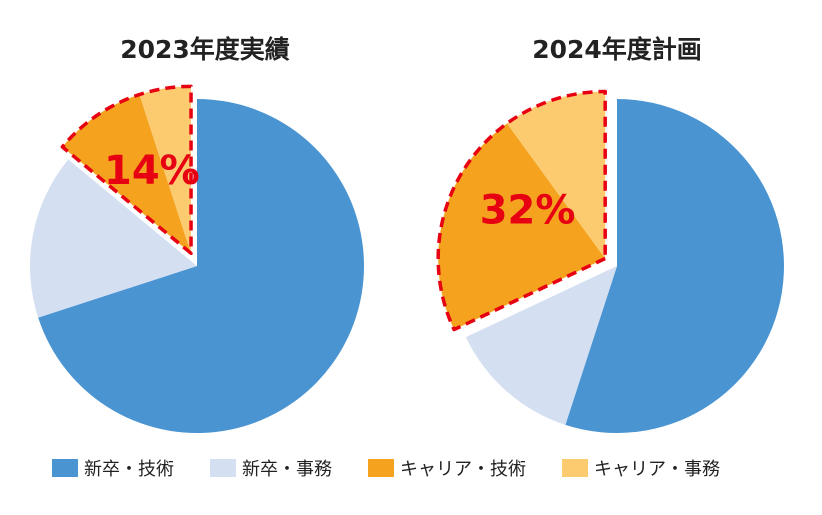 This screenshot has height=515, width=822. What do you see at coordinates (617, 49) in the screenshot?
I see `chart-title-2024: 2024年度計画` at bounding box center [617, 49].